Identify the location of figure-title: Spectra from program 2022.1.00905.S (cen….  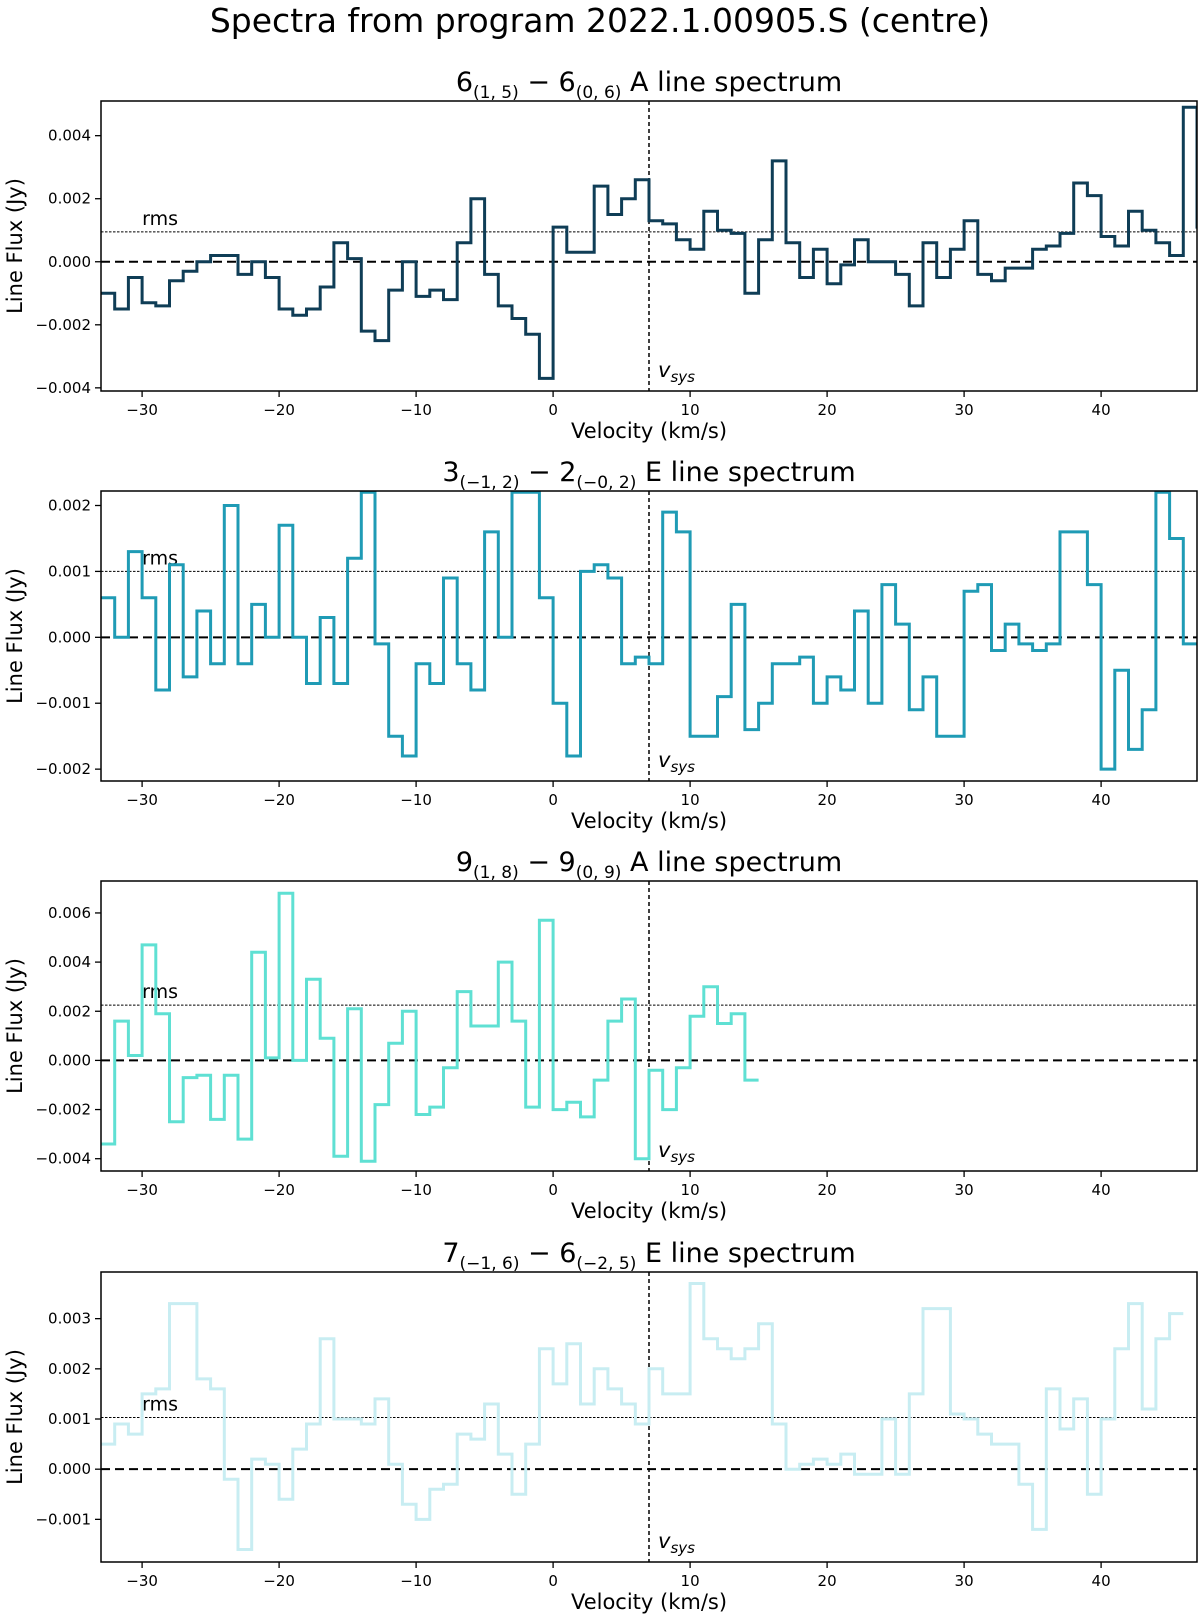
(600, 20).